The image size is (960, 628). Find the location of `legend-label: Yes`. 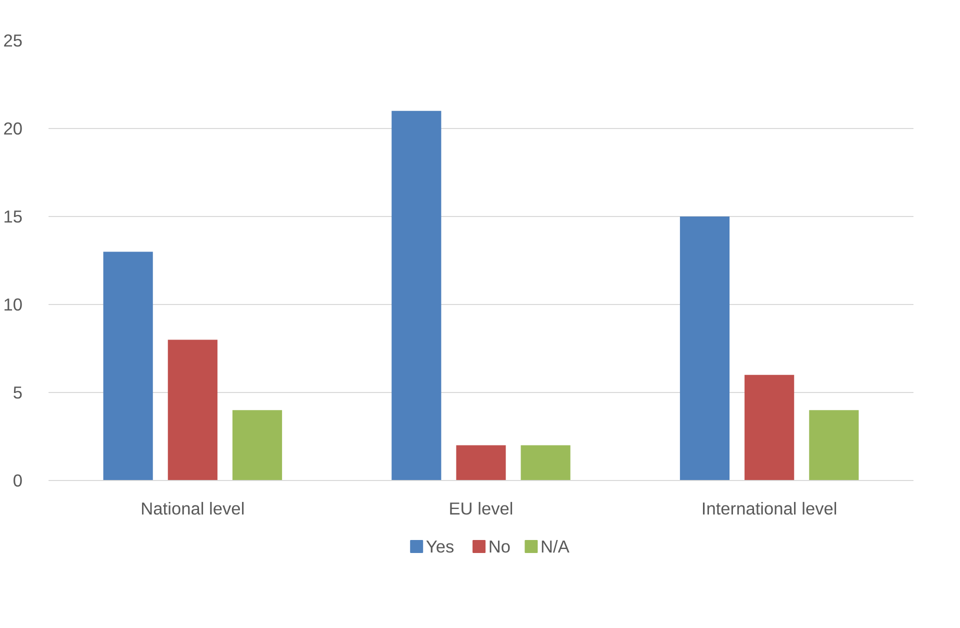

legend-label: Yes is located at coordinates (440, 546).